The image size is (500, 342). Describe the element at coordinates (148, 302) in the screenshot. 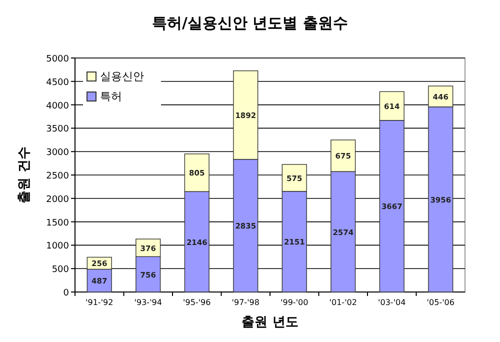

I see `x-tick-label: '93-'94` at that location.